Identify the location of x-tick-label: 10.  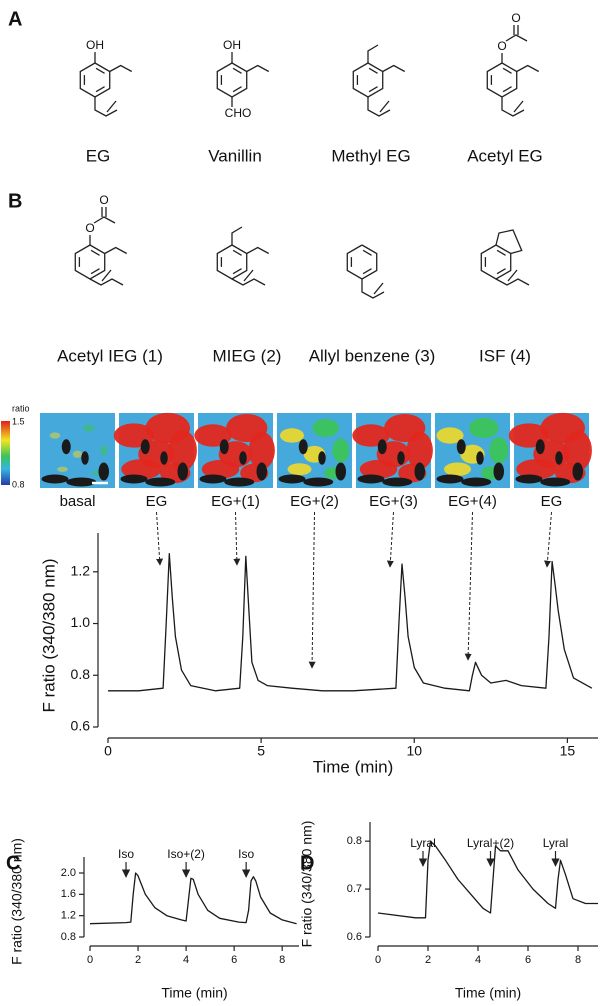
(414, 751).